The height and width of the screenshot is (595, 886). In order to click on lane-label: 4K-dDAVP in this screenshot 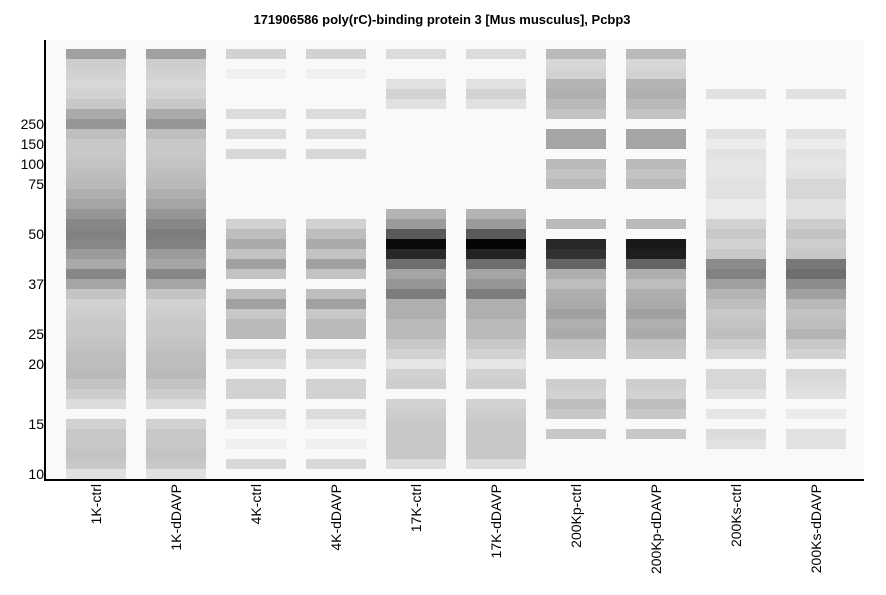, I will do `click(336, 517)`.